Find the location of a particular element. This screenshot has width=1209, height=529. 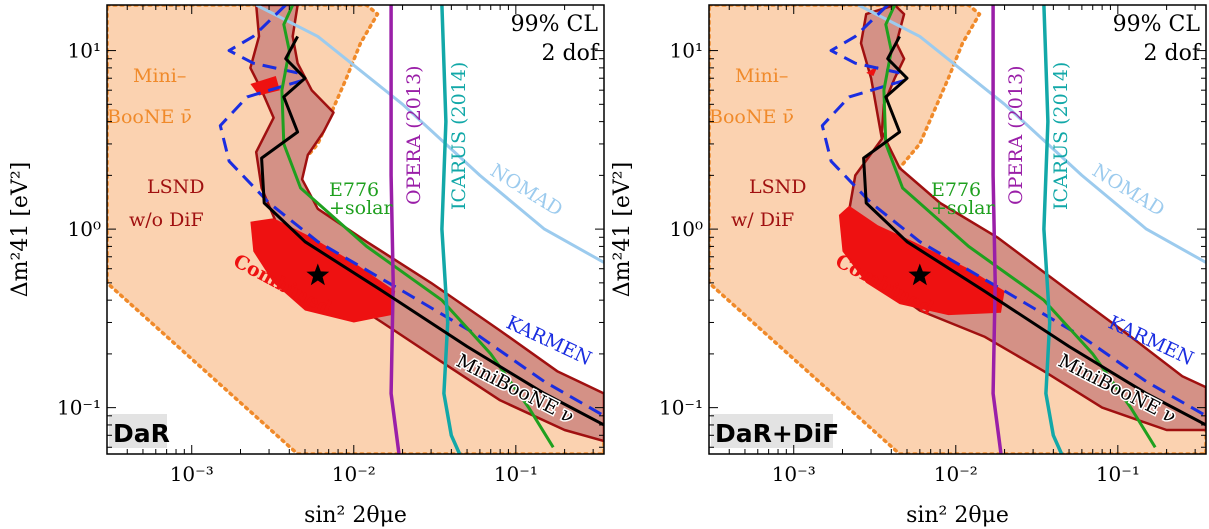

panel-badge: DaR+DiF is located at coordinates (777, 433).